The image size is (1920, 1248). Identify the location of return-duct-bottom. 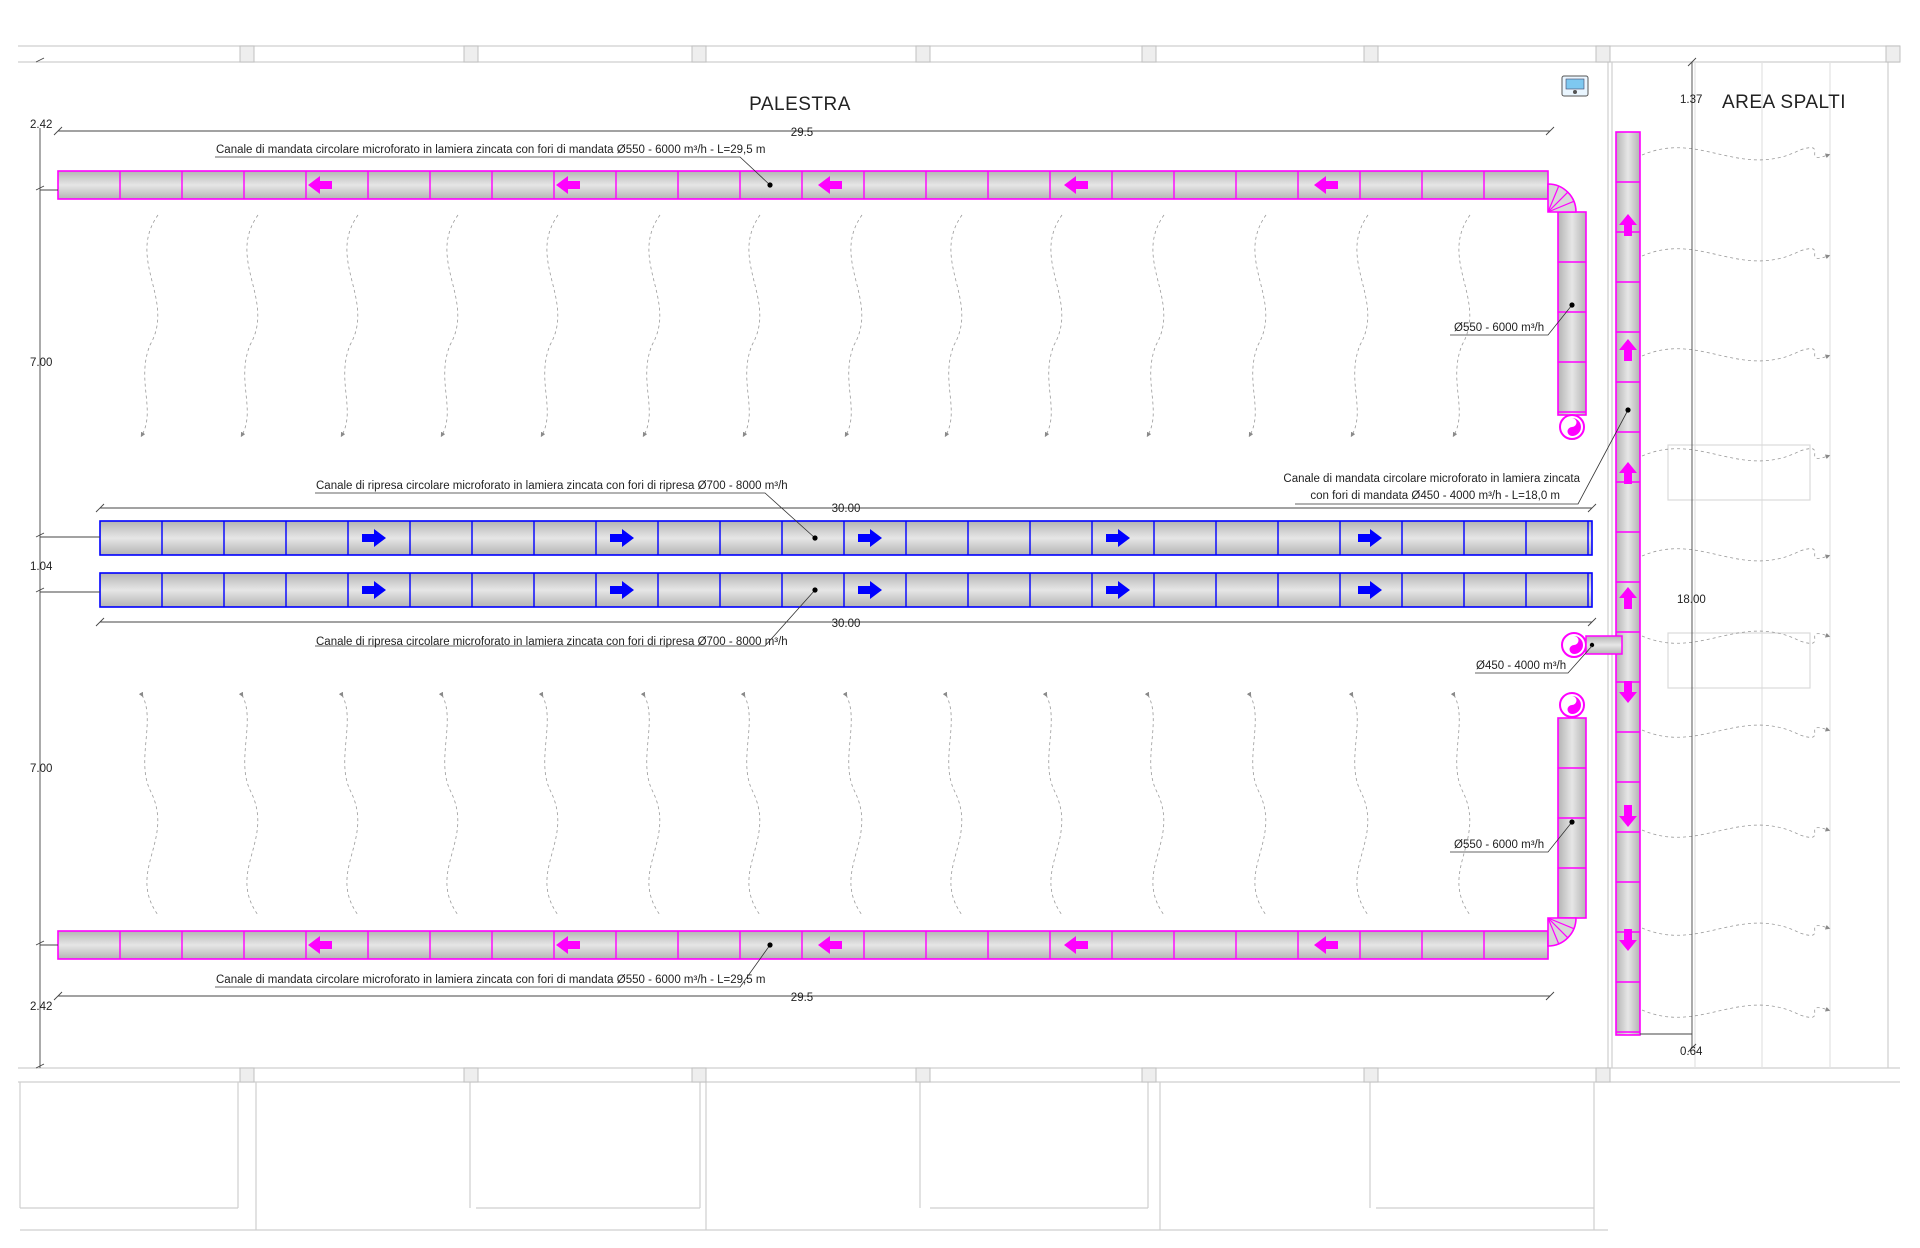
(846, 590).